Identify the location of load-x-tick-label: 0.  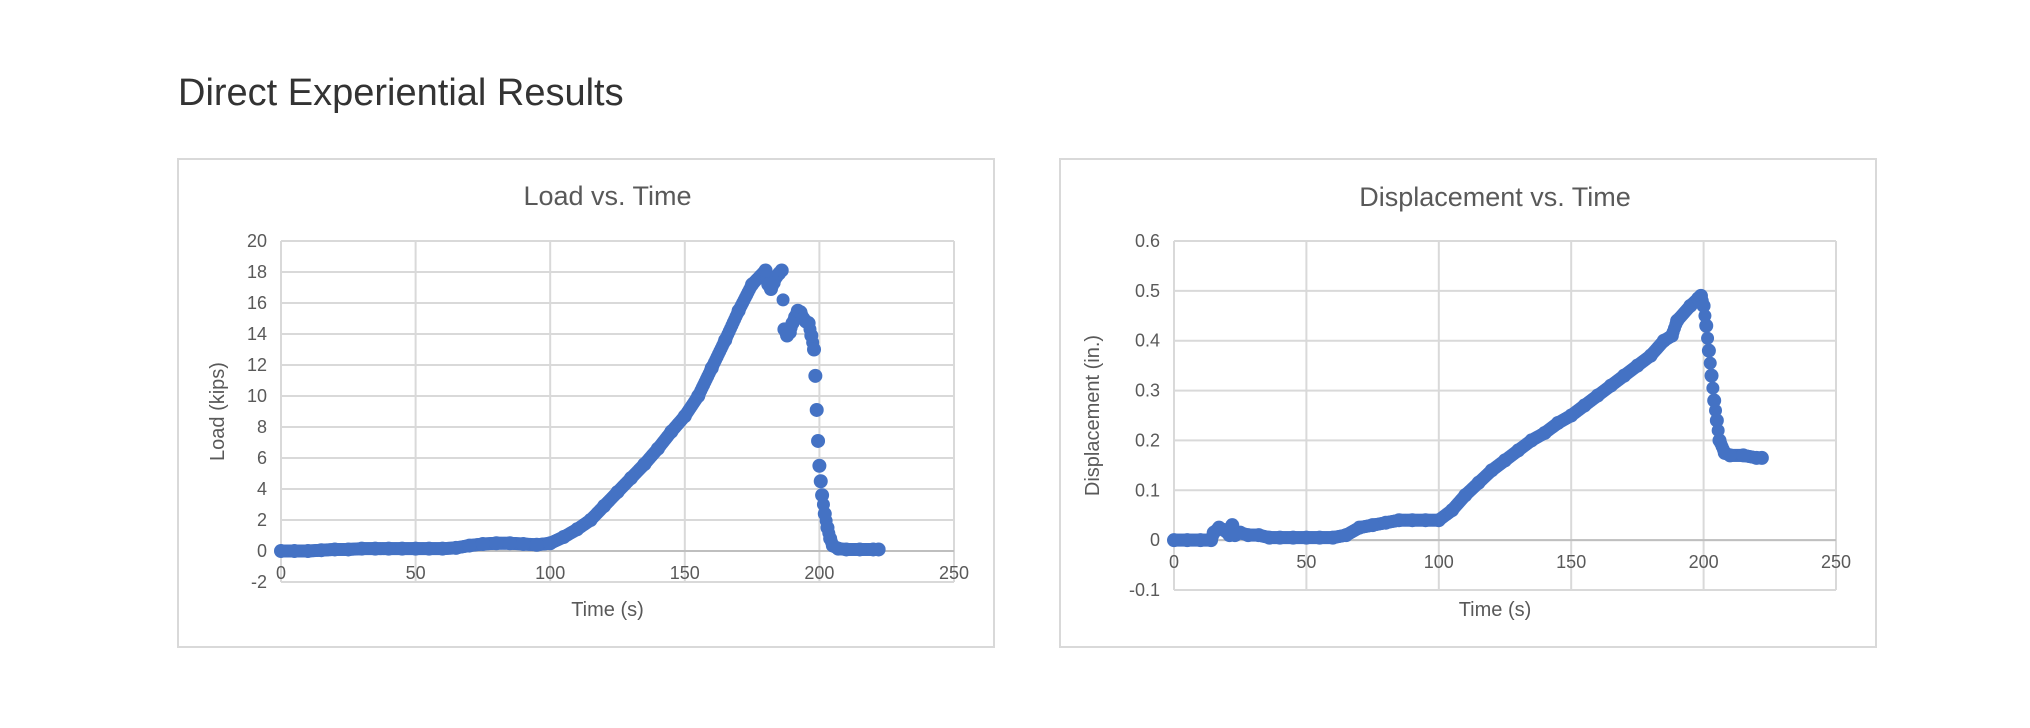
(281, 573).